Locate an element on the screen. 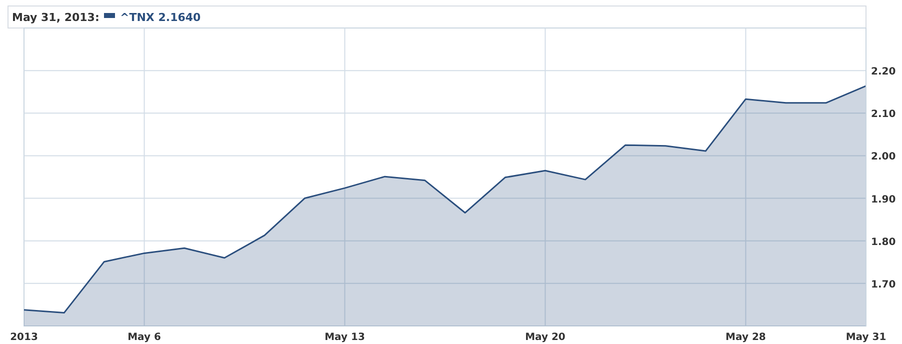  x-tick-label: May 13 is located at coordinates (344, 337).